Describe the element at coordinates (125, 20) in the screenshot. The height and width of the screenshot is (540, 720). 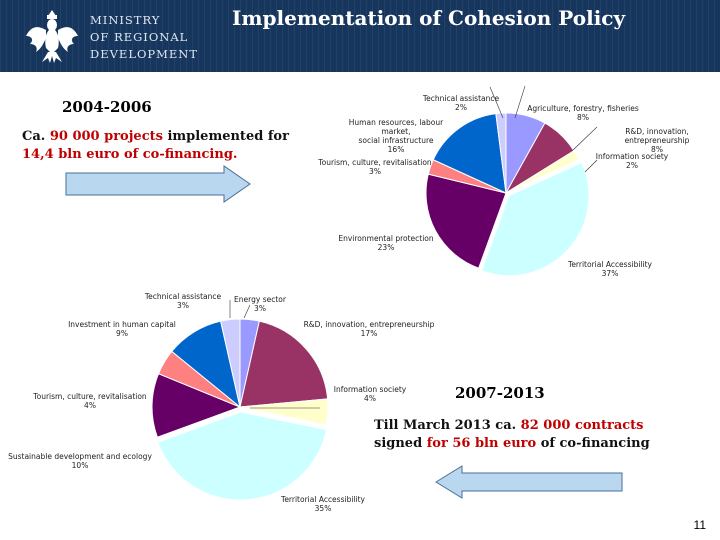
I see `ministry-line-1: MINISTRY` at that location.